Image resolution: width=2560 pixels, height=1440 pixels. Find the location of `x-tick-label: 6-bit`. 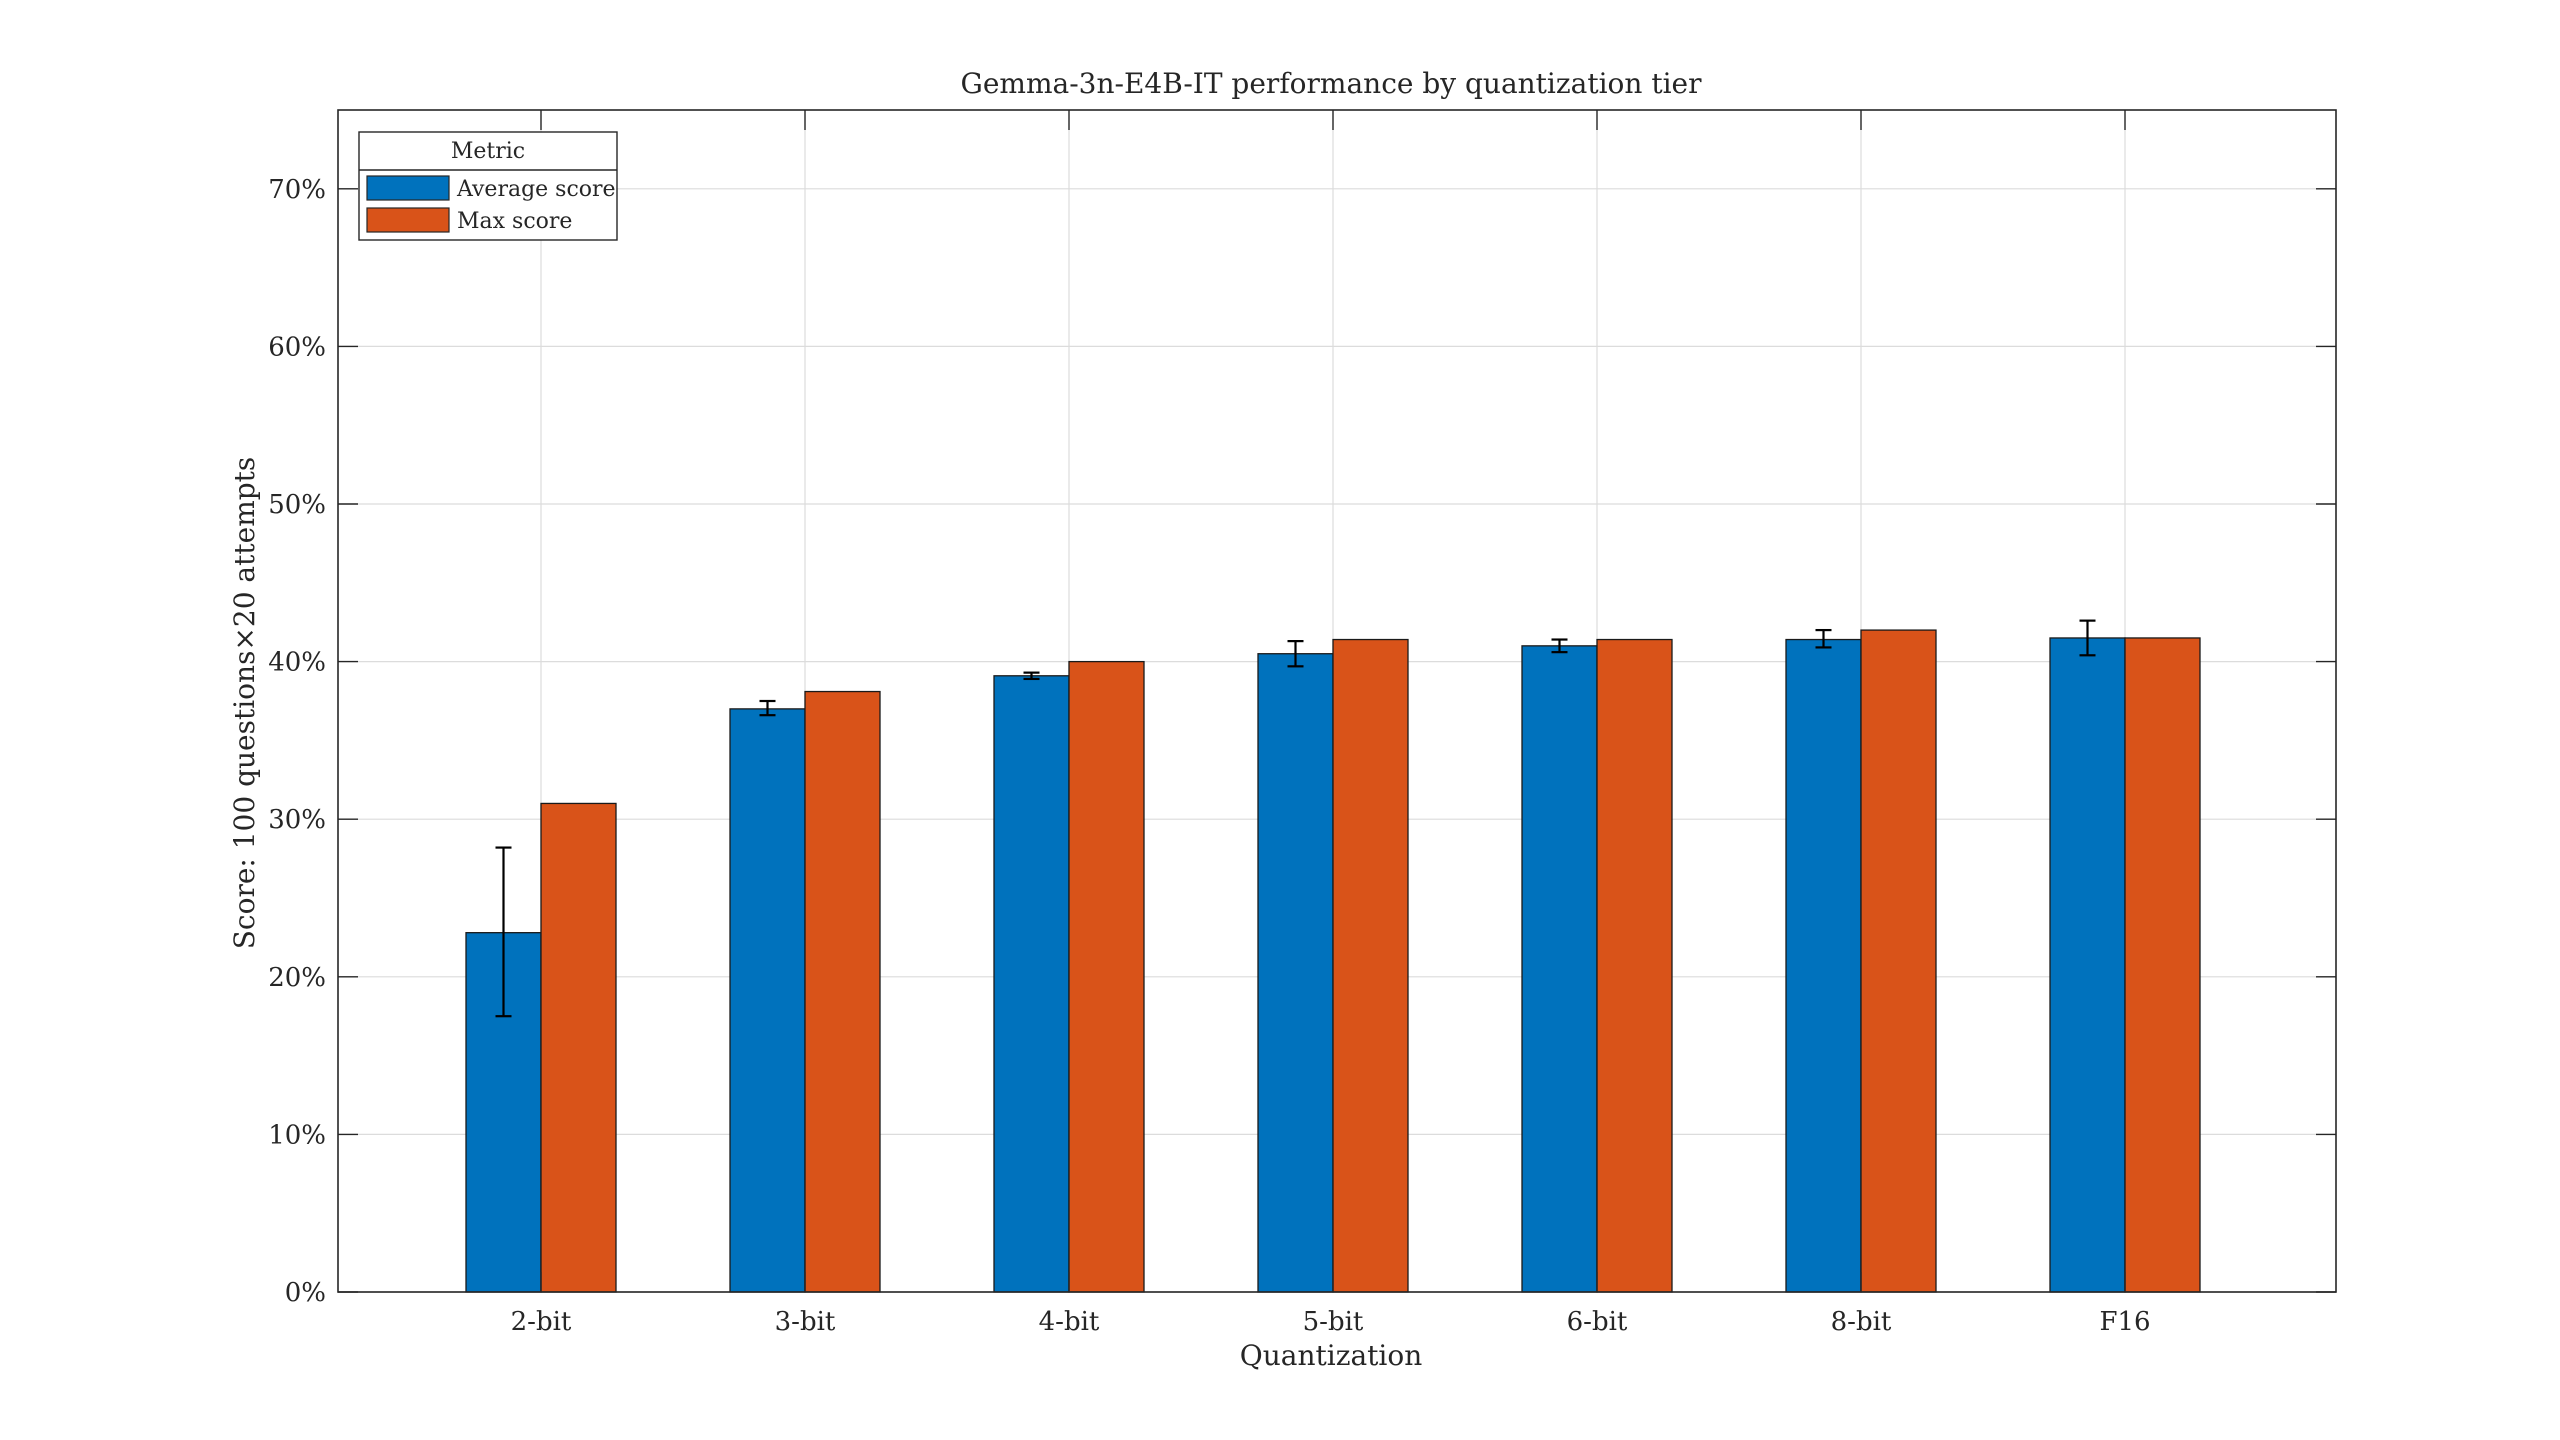

x-tick-label: 6-bit is located at coordinates (1597, 1322).